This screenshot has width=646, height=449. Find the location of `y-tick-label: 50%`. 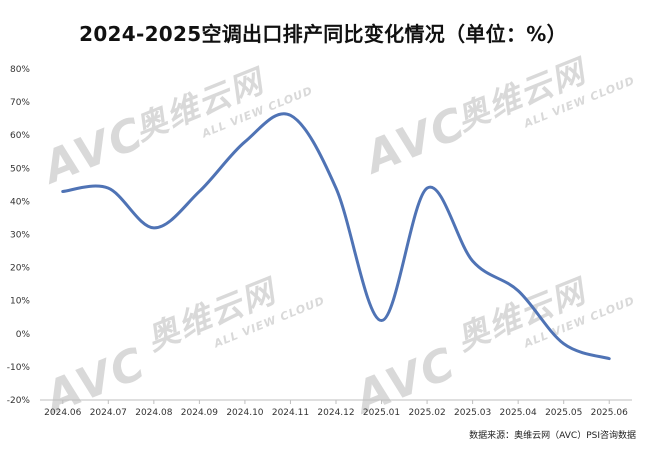

y-tick-label: 50% is located at coordinates (20, 169).